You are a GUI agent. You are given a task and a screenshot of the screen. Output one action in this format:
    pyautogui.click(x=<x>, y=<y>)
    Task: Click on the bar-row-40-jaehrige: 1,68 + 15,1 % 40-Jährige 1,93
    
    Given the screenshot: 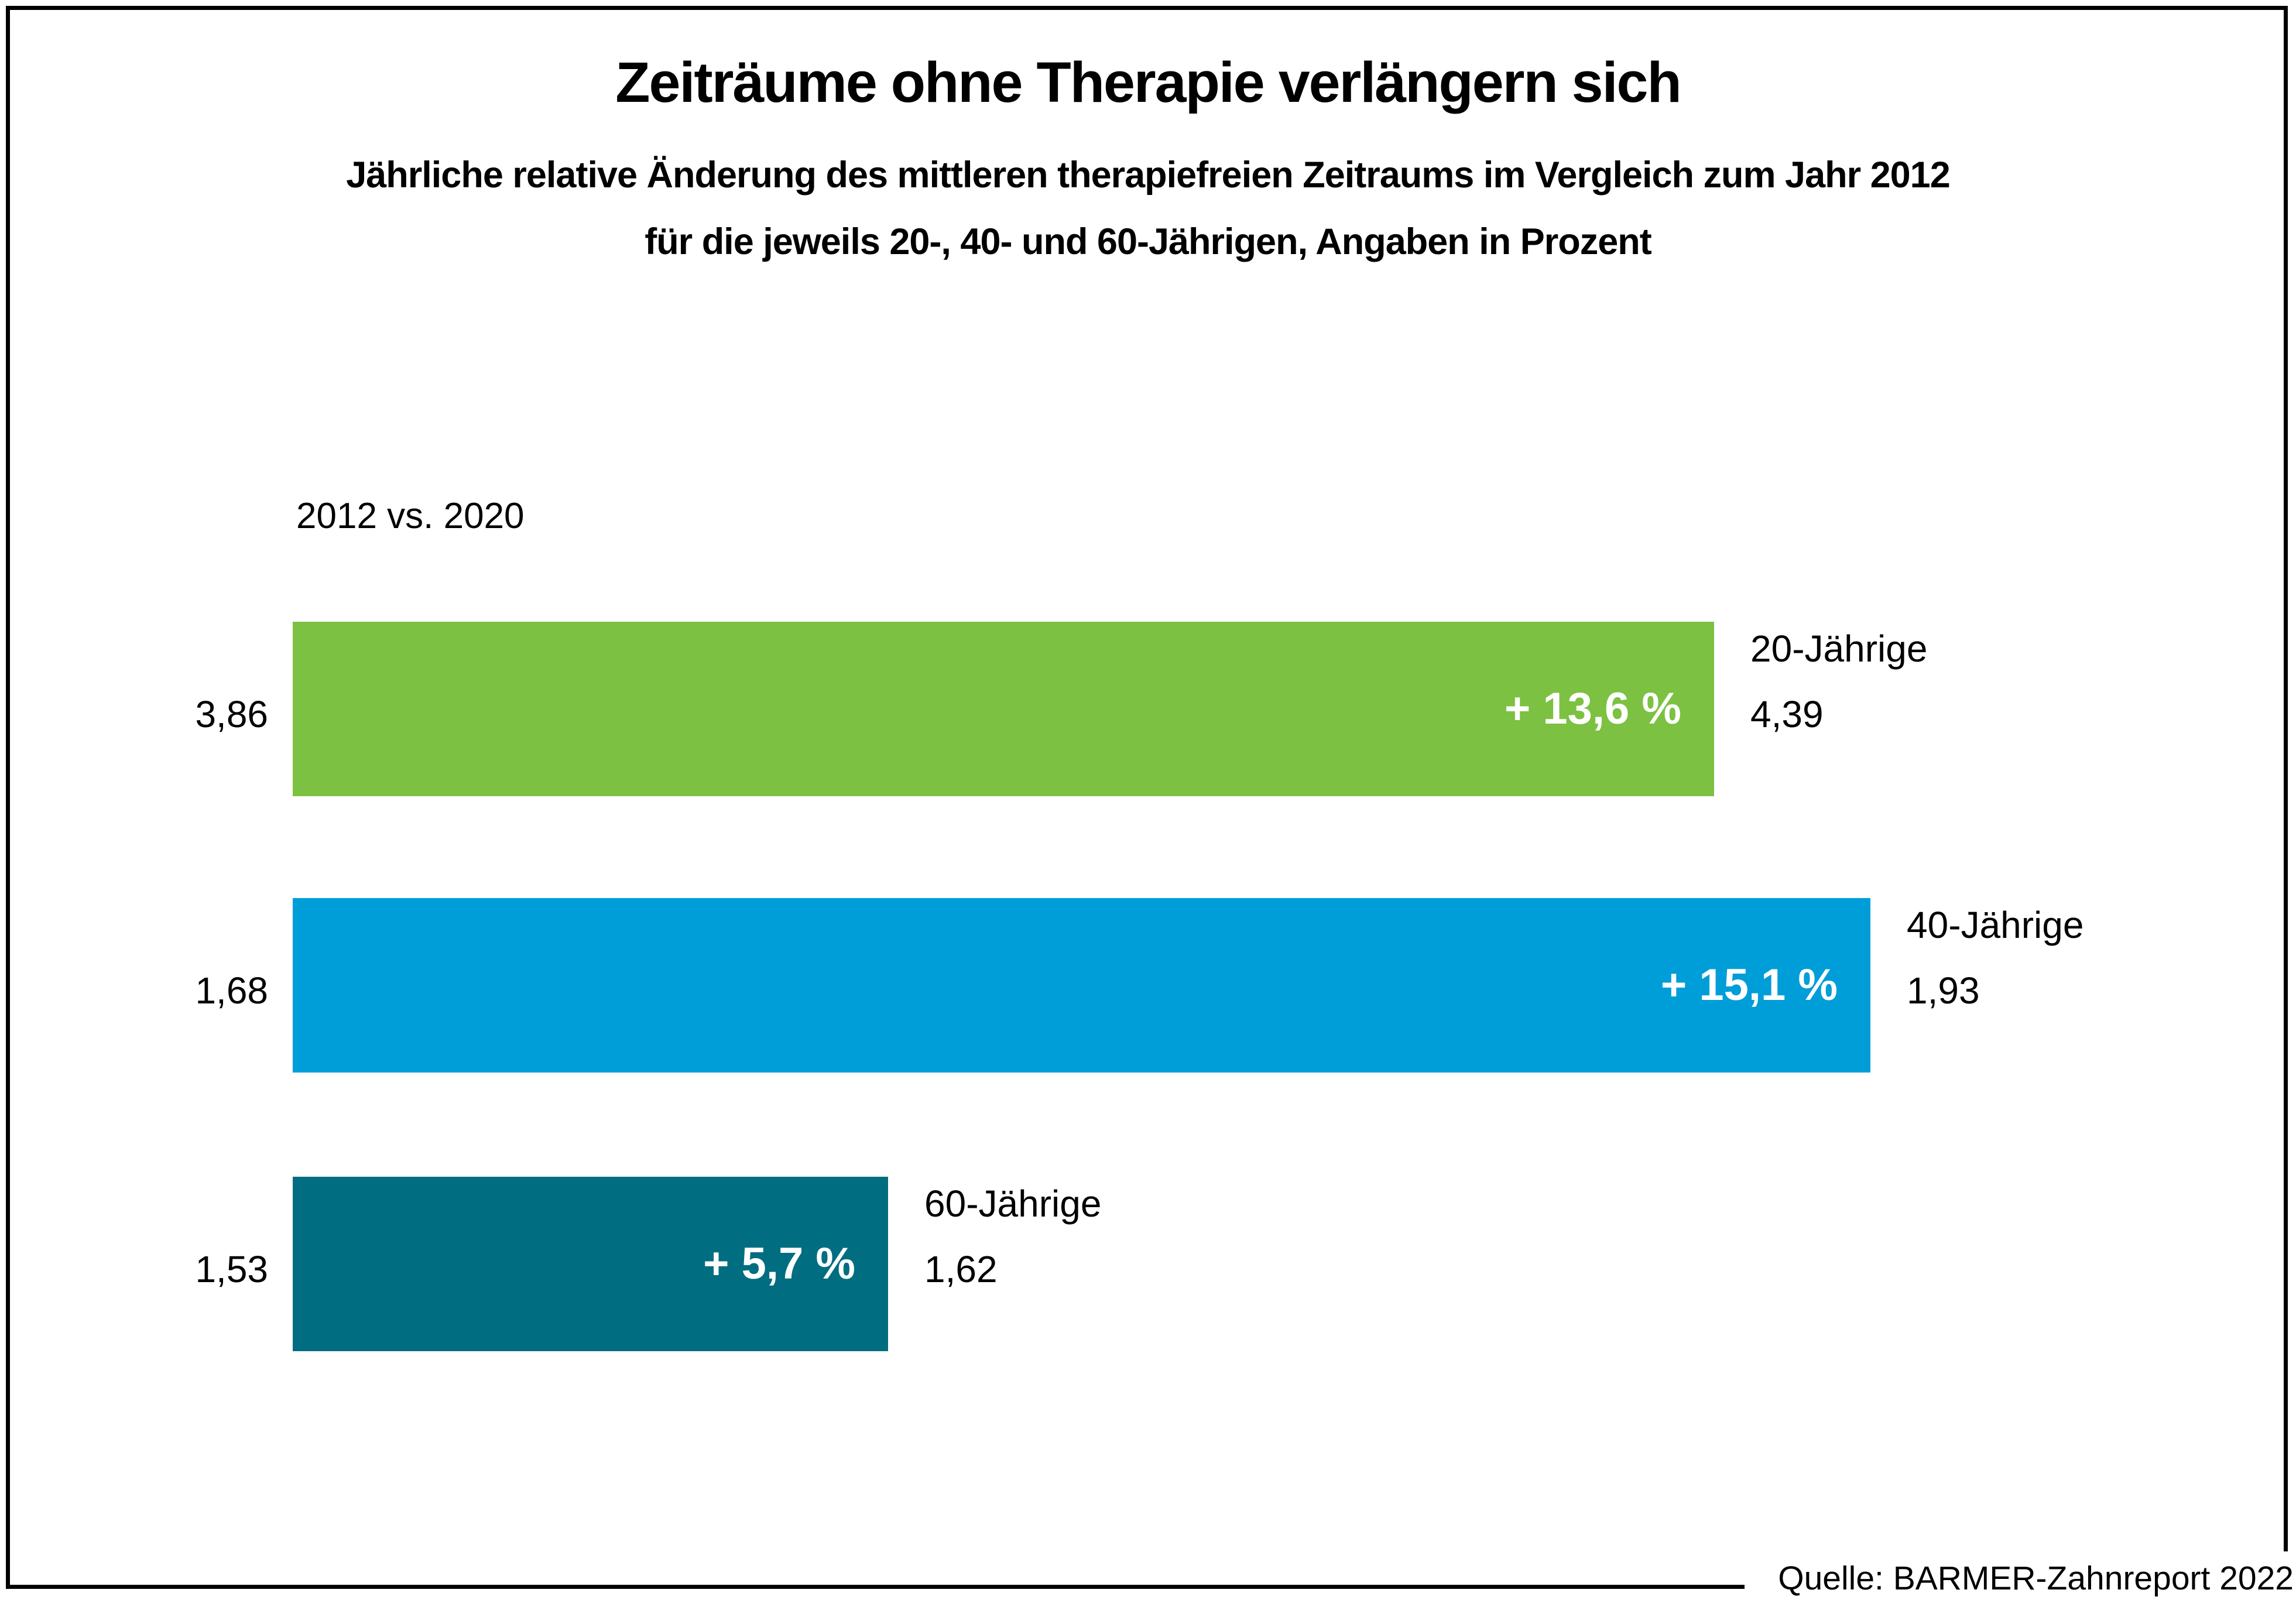 What is the action you would take?
    pyautogui.click(x=1148, y=985)
    